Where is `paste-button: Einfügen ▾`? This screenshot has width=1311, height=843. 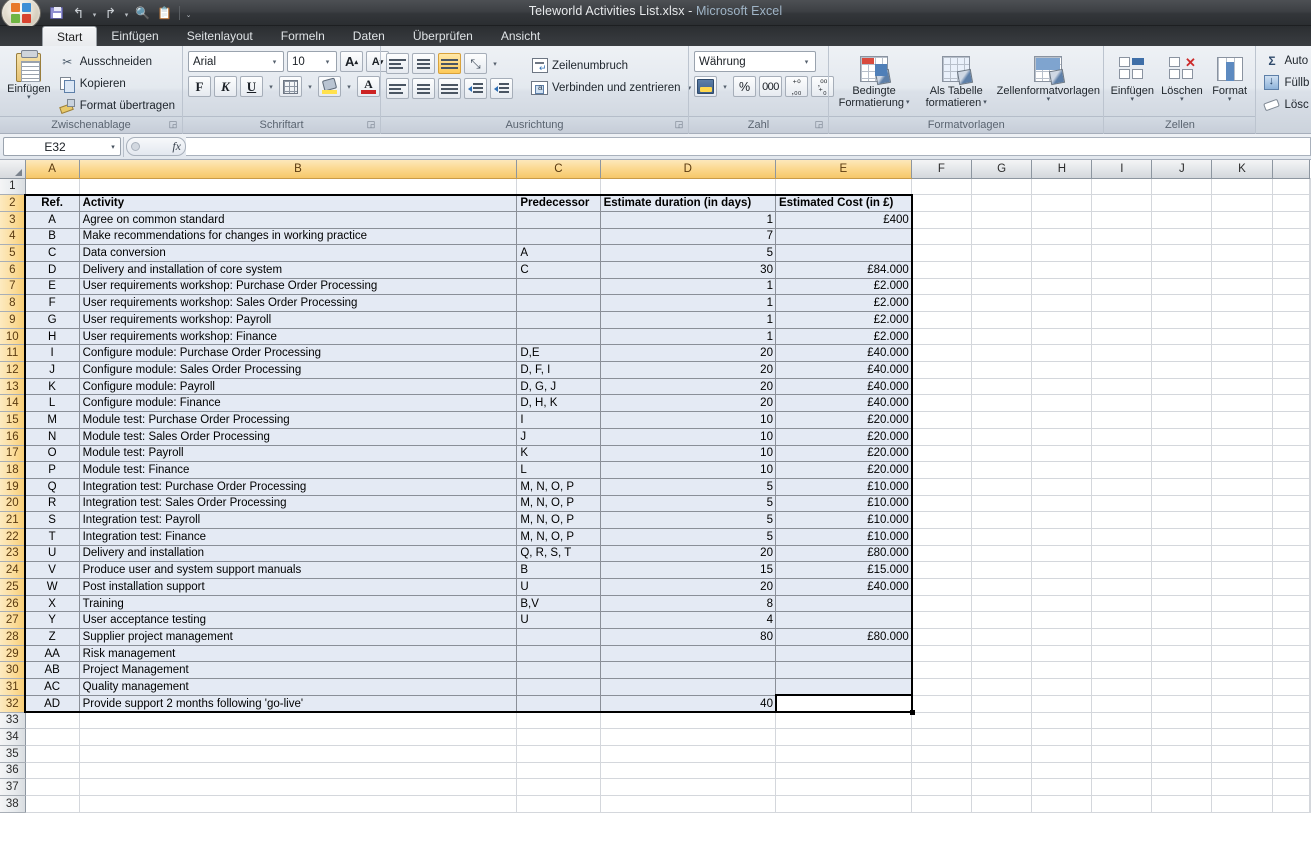 paste-button: Einfügen ▾ is located at coordinates (29, 81).